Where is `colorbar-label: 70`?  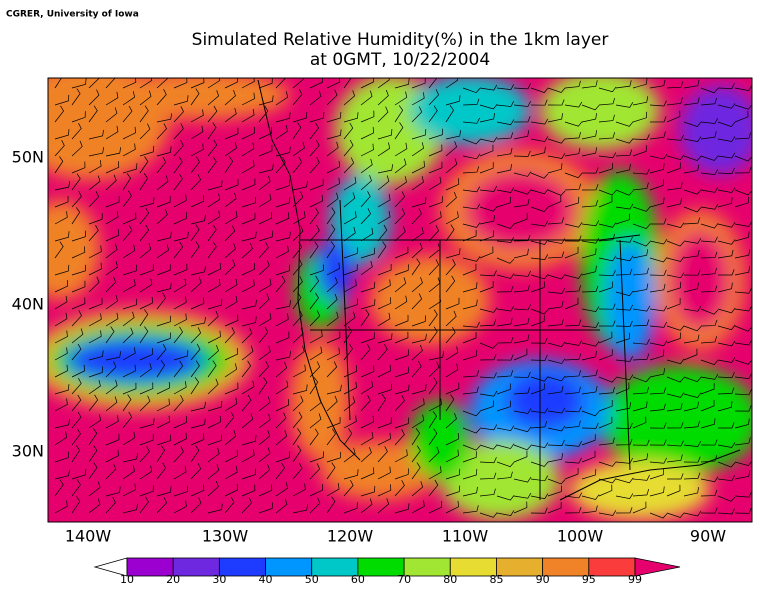
colorbar-label: 70 is located at coordinates (404, 579).